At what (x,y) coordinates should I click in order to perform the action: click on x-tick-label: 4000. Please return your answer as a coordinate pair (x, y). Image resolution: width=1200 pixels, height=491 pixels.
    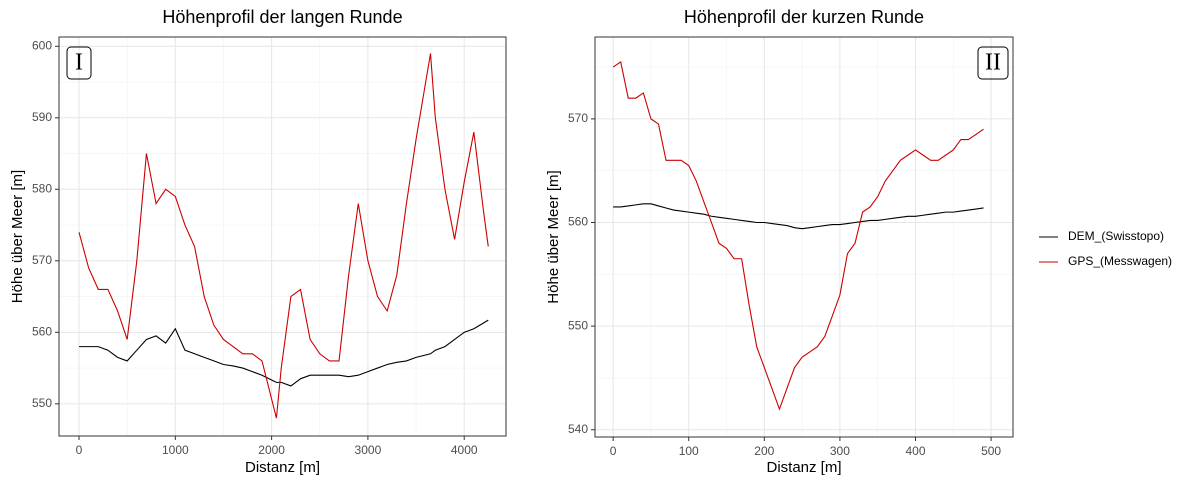
    Looking at the image, I should click on (464, 450).